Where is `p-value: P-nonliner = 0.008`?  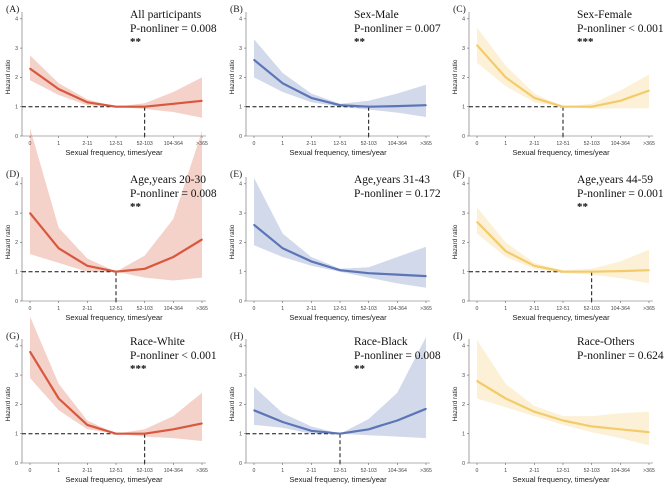 p-value: P-nonliner = 0.008 is located at coordinates (173, 29).